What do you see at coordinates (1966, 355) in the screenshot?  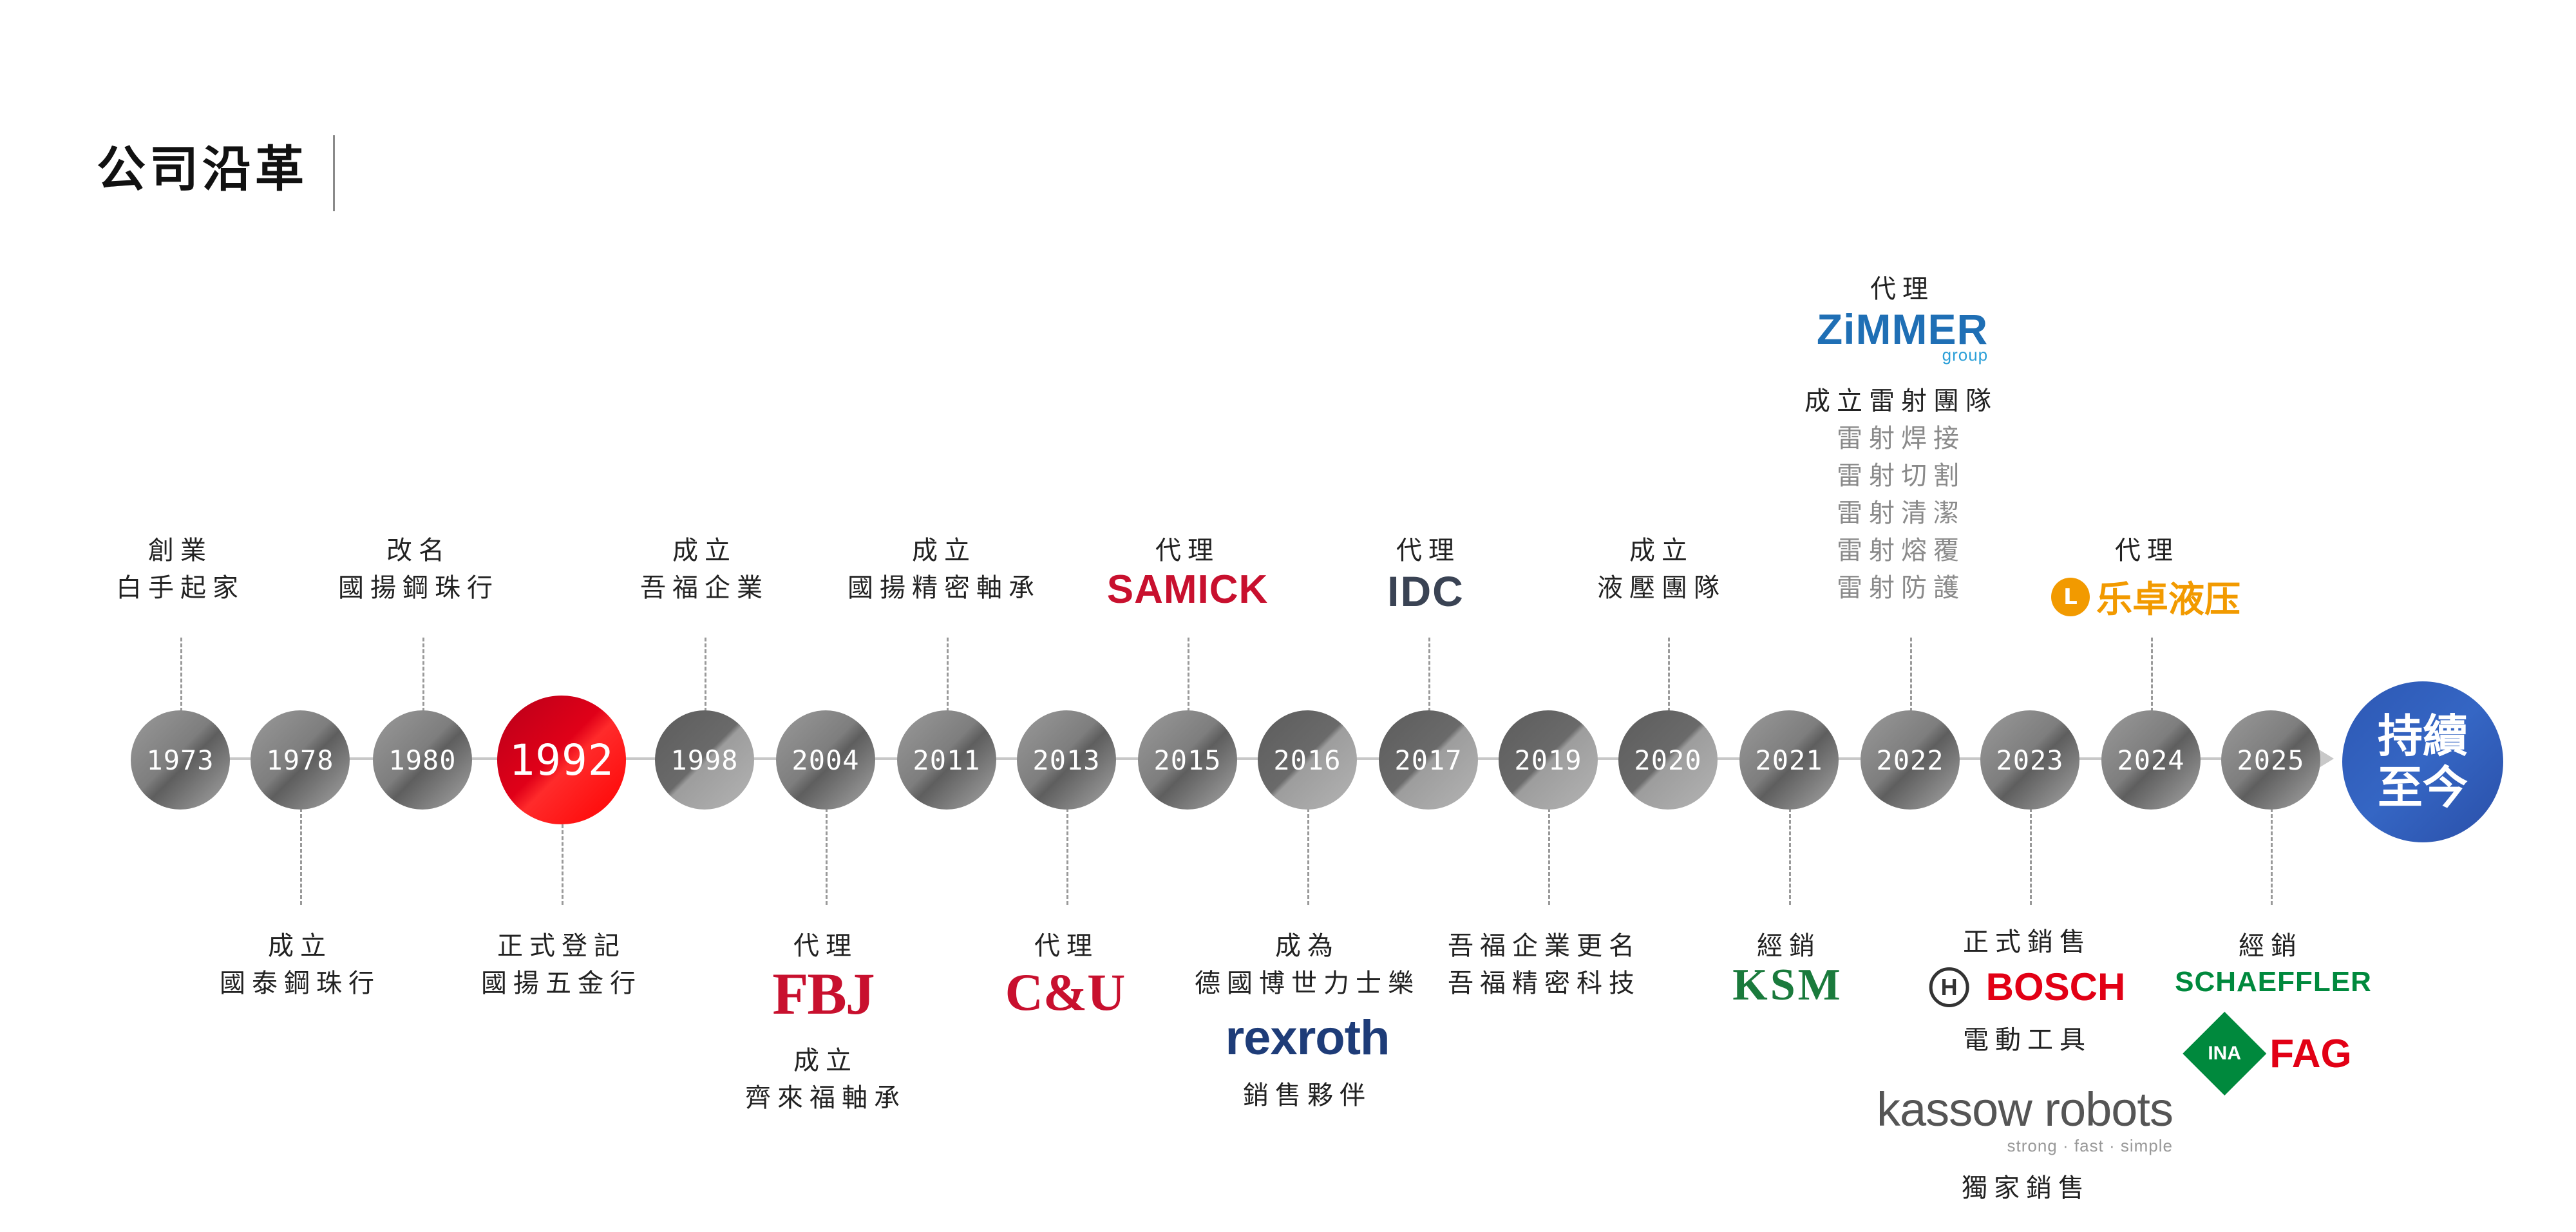 I see `zimmer-logo-sub: group` at bounding box center [1966, 355].